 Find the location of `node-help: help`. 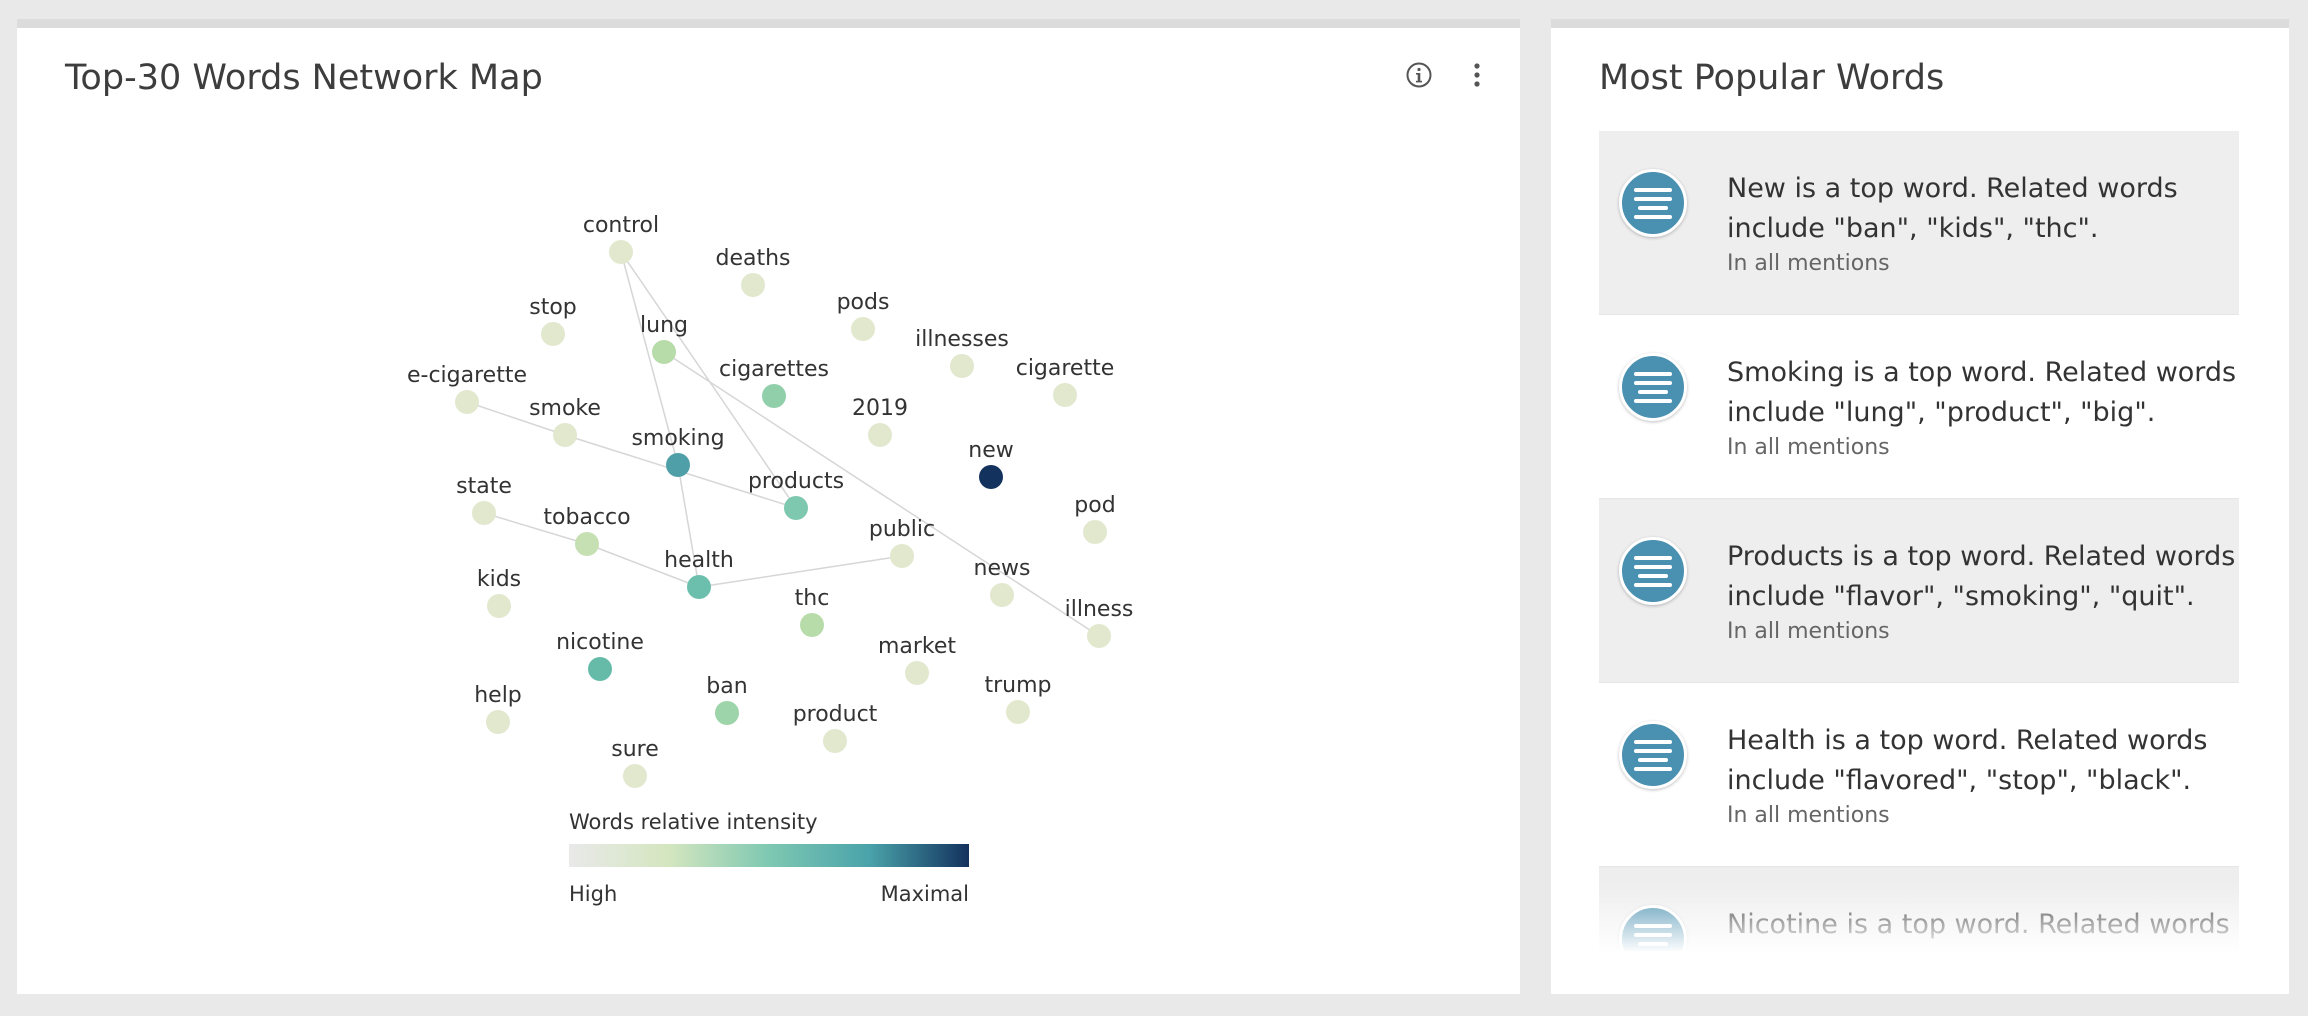

node-help: help is located at coordinates (498, 708).